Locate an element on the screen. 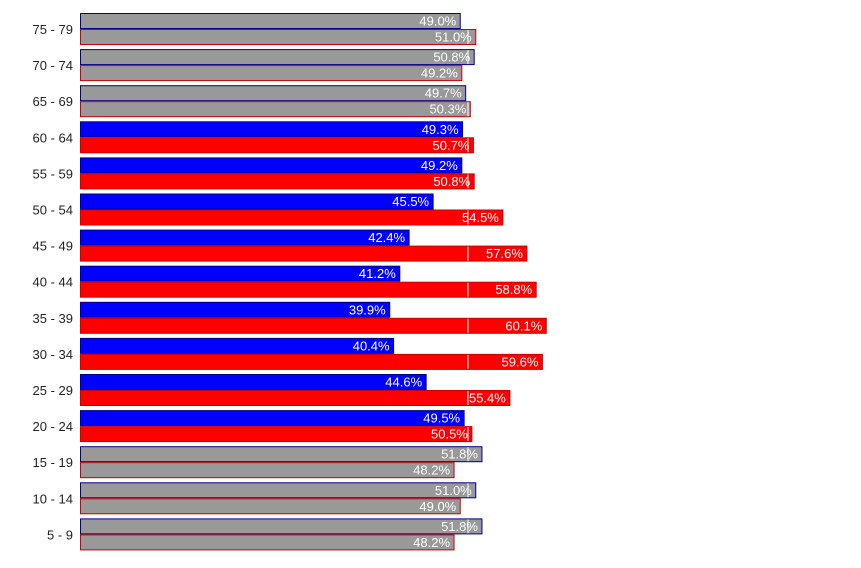 The width and height of the screenshot is (861, 568). data-label: 44.6% is located at coordinates (403, 382).